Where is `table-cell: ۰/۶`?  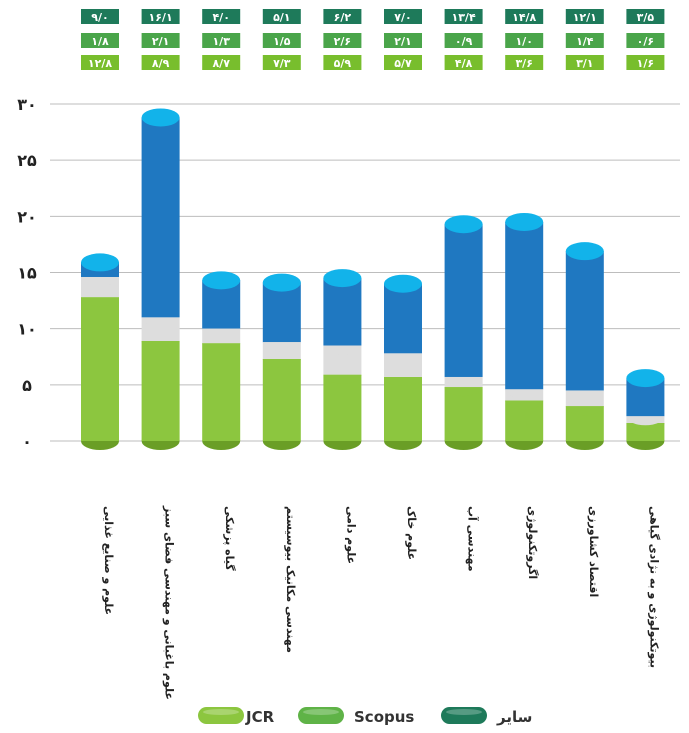
table-cell: ۰/۶ is located at coordinates (645, 40).